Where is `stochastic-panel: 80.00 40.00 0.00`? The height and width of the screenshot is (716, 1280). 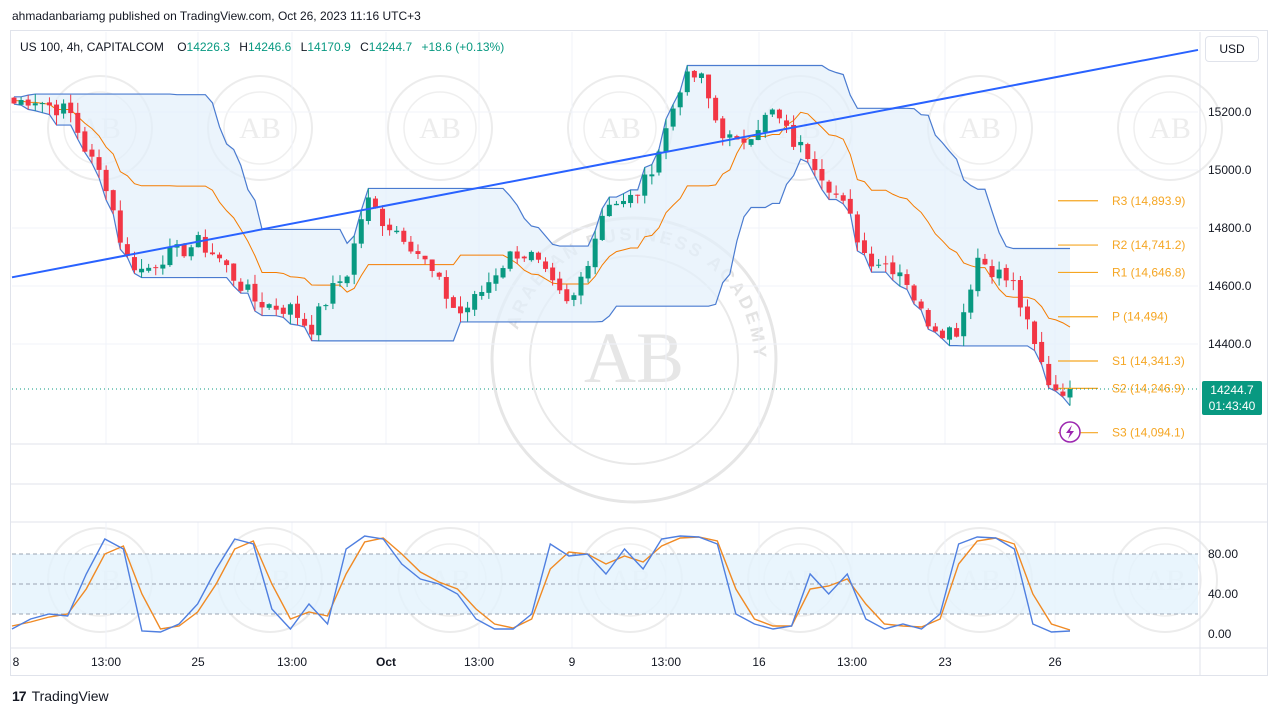 stochastic-panel: 80.00 40.00 0.00 is located at coordinates (624, 588).